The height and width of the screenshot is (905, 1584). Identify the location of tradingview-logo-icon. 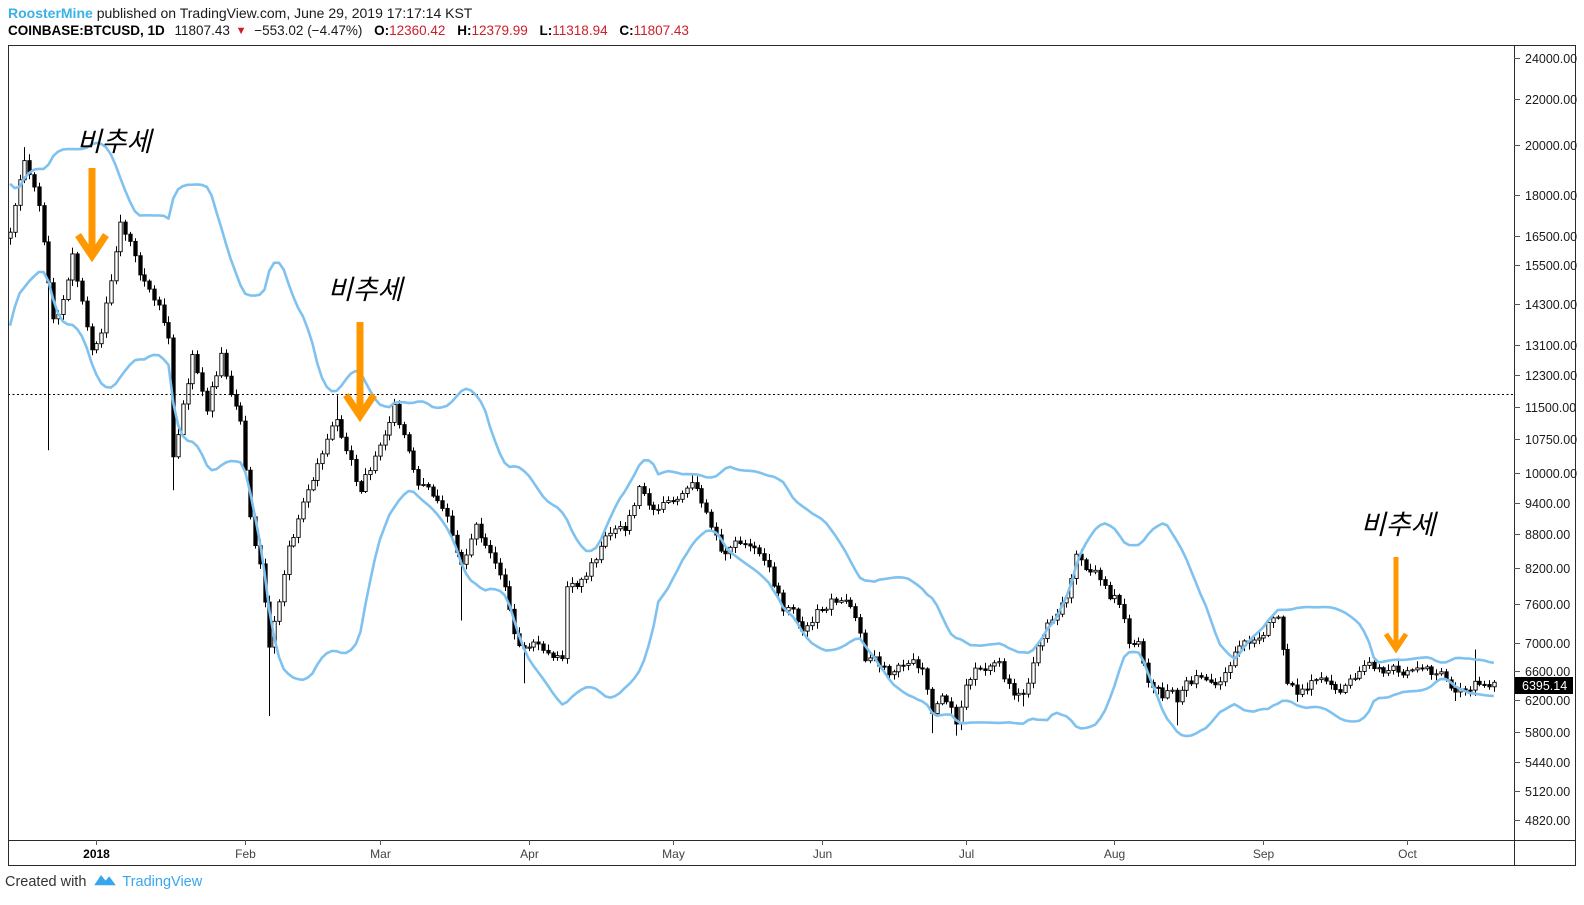
(105, 881).